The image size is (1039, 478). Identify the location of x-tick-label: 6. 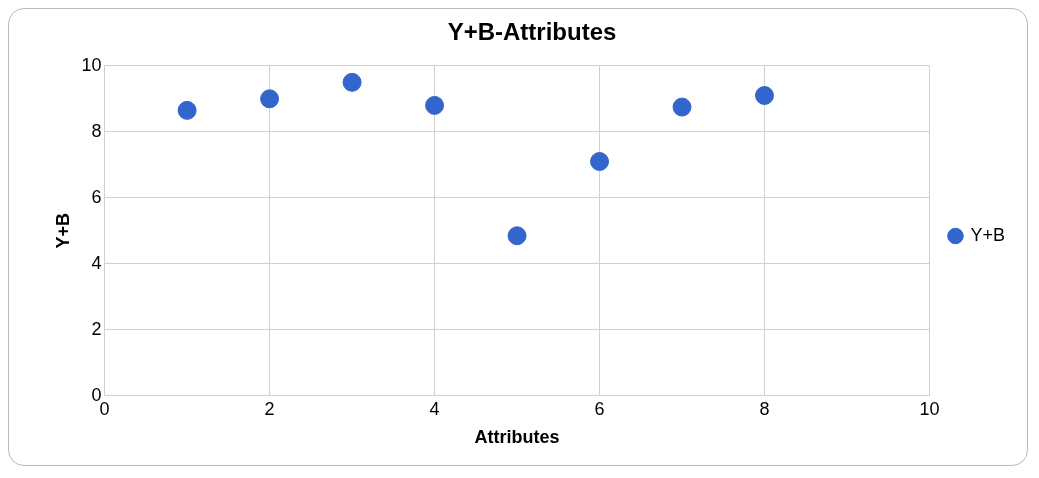
(599, 408).